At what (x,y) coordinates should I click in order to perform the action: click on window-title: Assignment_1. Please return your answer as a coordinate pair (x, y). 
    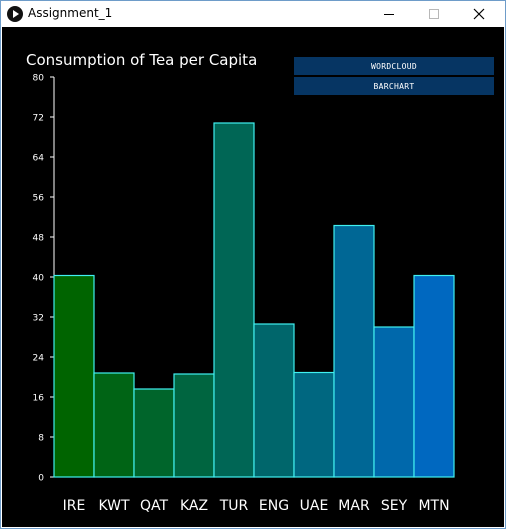
    Looking at the image, I should click on (70, 13).